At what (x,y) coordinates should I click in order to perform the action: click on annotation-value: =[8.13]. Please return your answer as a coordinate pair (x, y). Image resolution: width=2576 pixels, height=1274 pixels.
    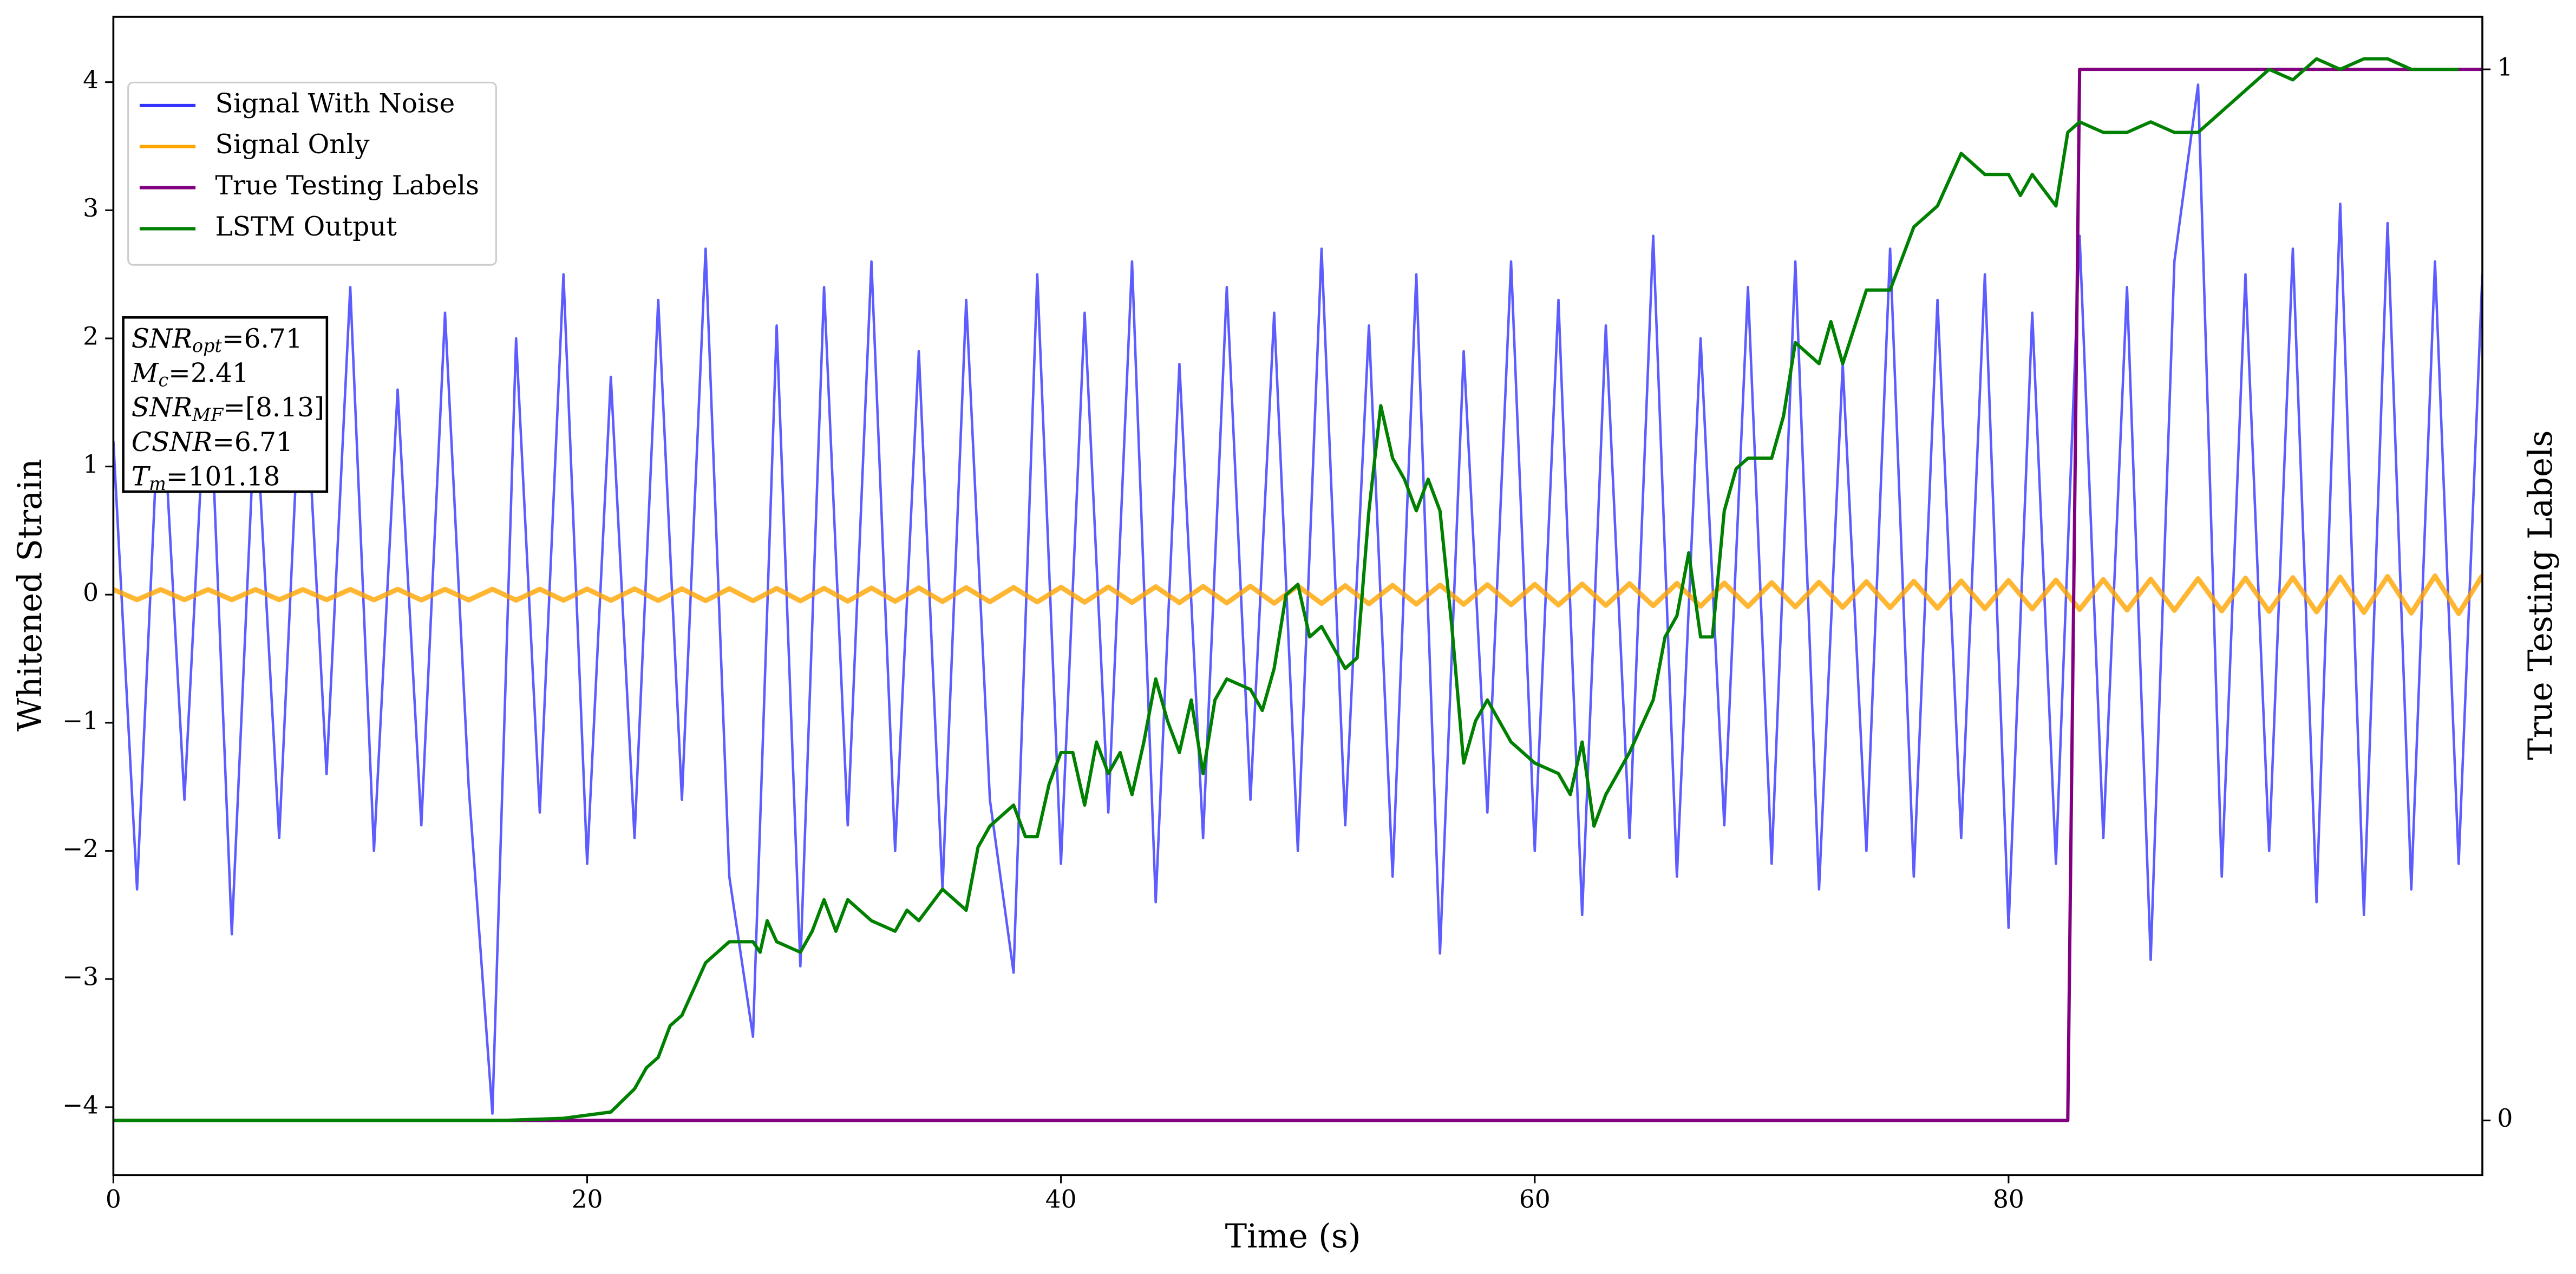
    Looking at the image, I should click on (273, 408).